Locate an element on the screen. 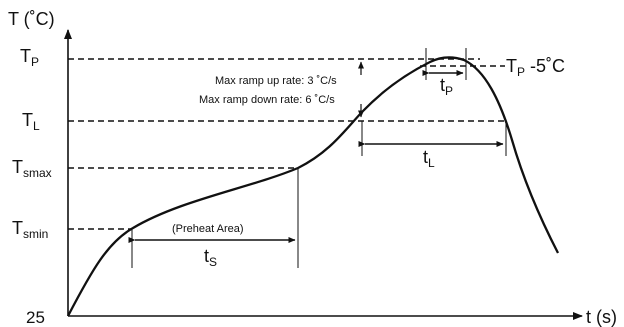 This screenshot has height=327, width=624. ramp-down-text: Max ramp down rate: 6 ˚C/s is located at coordinates (267, 100).